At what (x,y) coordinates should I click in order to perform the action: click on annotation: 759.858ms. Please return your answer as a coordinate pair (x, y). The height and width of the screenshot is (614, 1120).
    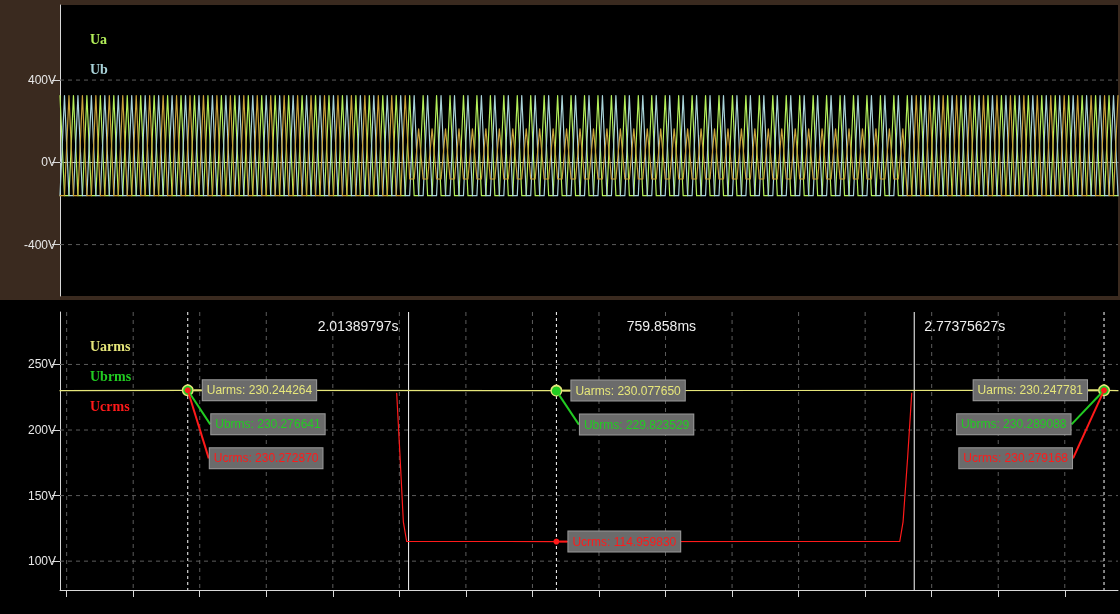
    Looking at the image, I should click on (661, 326).